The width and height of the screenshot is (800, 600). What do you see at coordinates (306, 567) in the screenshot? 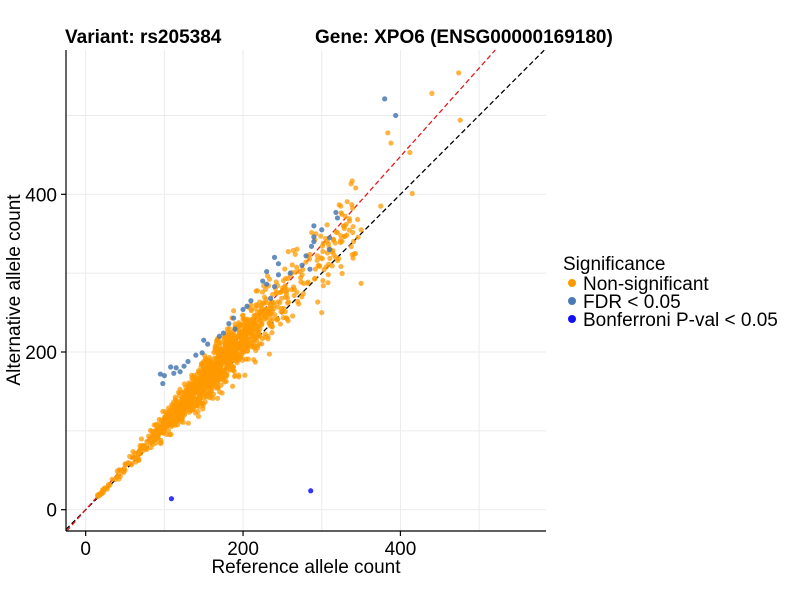
I see `x-axis-label: Reference allele count` at bounding box center [306, 567].